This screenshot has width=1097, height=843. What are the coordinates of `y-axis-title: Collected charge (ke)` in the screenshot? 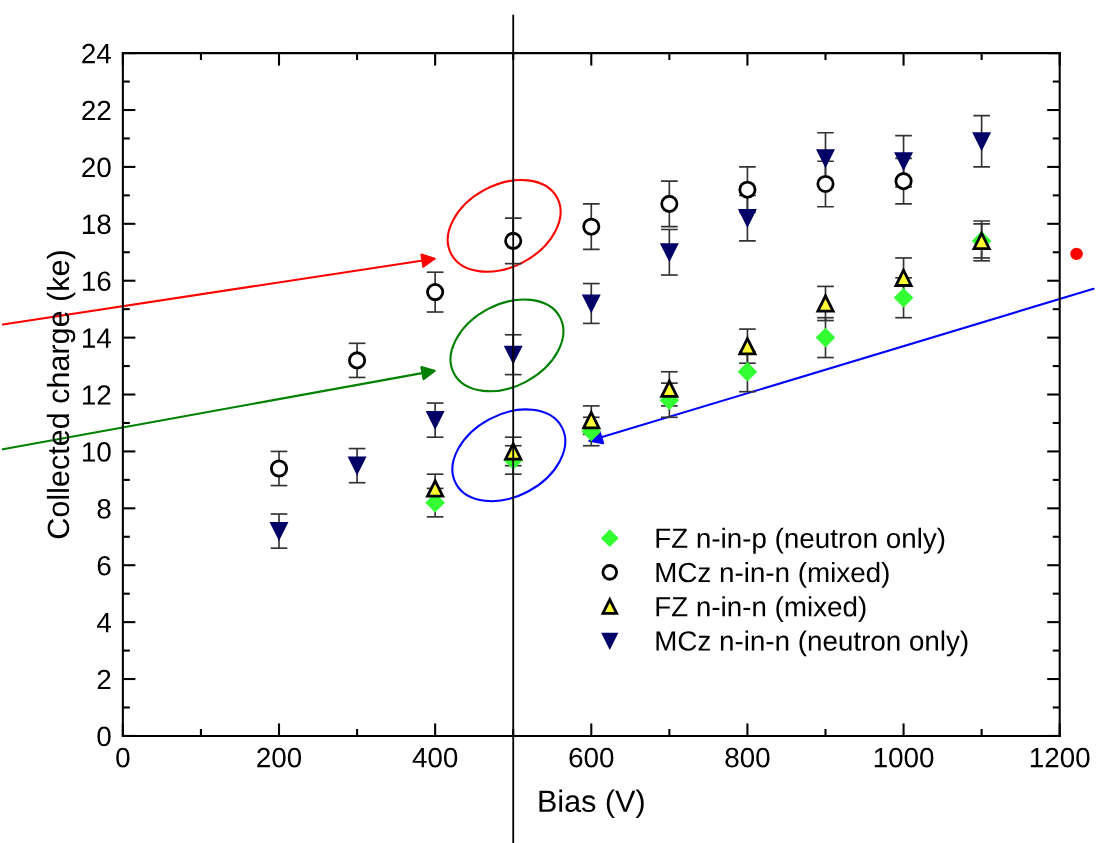 It's located at (61, 395).